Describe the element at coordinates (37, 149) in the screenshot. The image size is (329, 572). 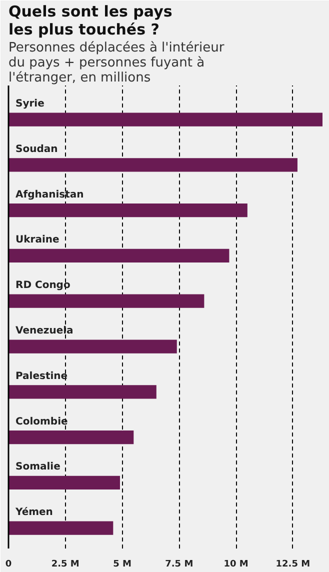
I see `y-tick-label: Soudan` at that location.